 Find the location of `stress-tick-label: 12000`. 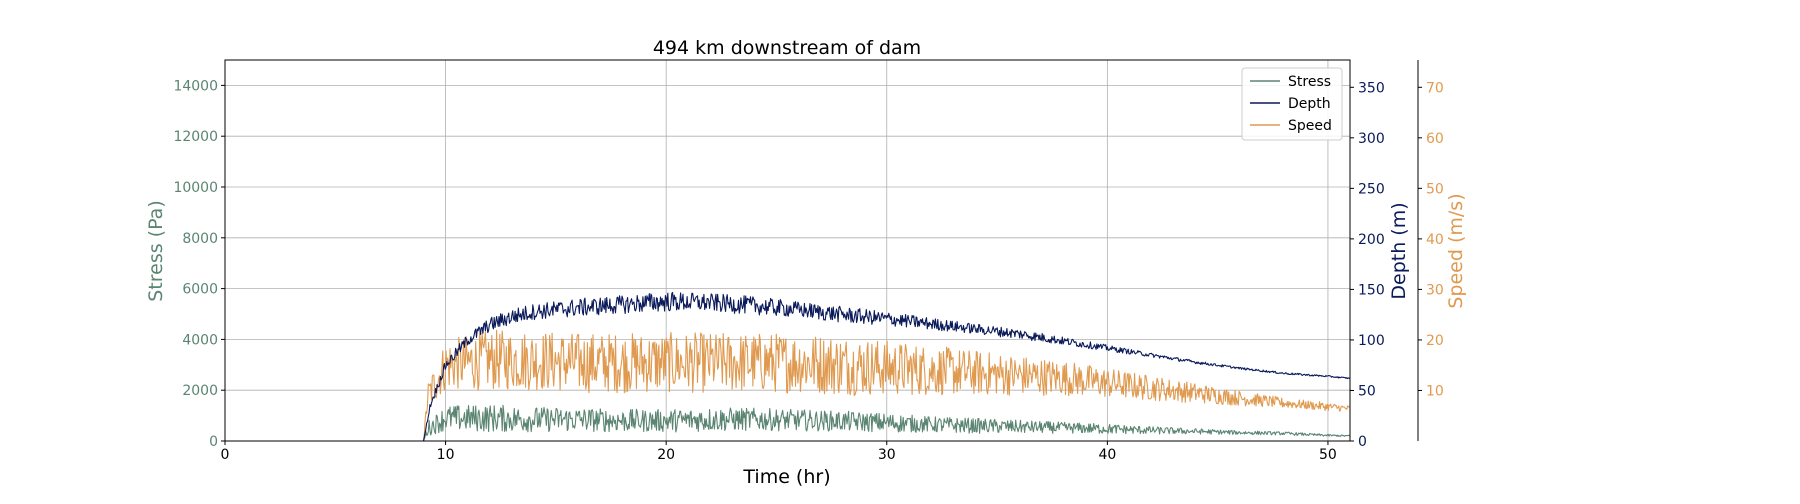

stress-tick-label: 12000 is located at coordinates (195, 137).